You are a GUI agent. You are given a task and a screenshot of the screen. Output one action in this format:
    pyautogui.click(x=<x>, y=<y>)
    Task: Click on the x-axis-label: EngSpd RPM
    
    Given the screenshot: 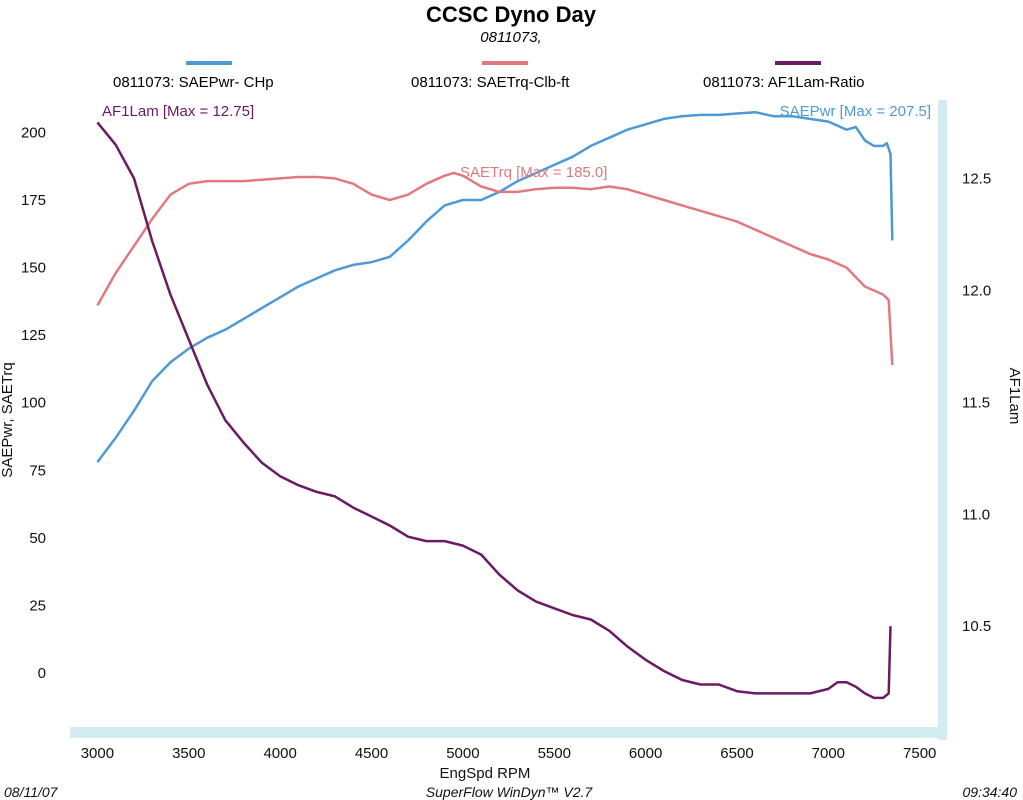 What is the action you would take?
    pyautogui.click(x=485, y=773)
    